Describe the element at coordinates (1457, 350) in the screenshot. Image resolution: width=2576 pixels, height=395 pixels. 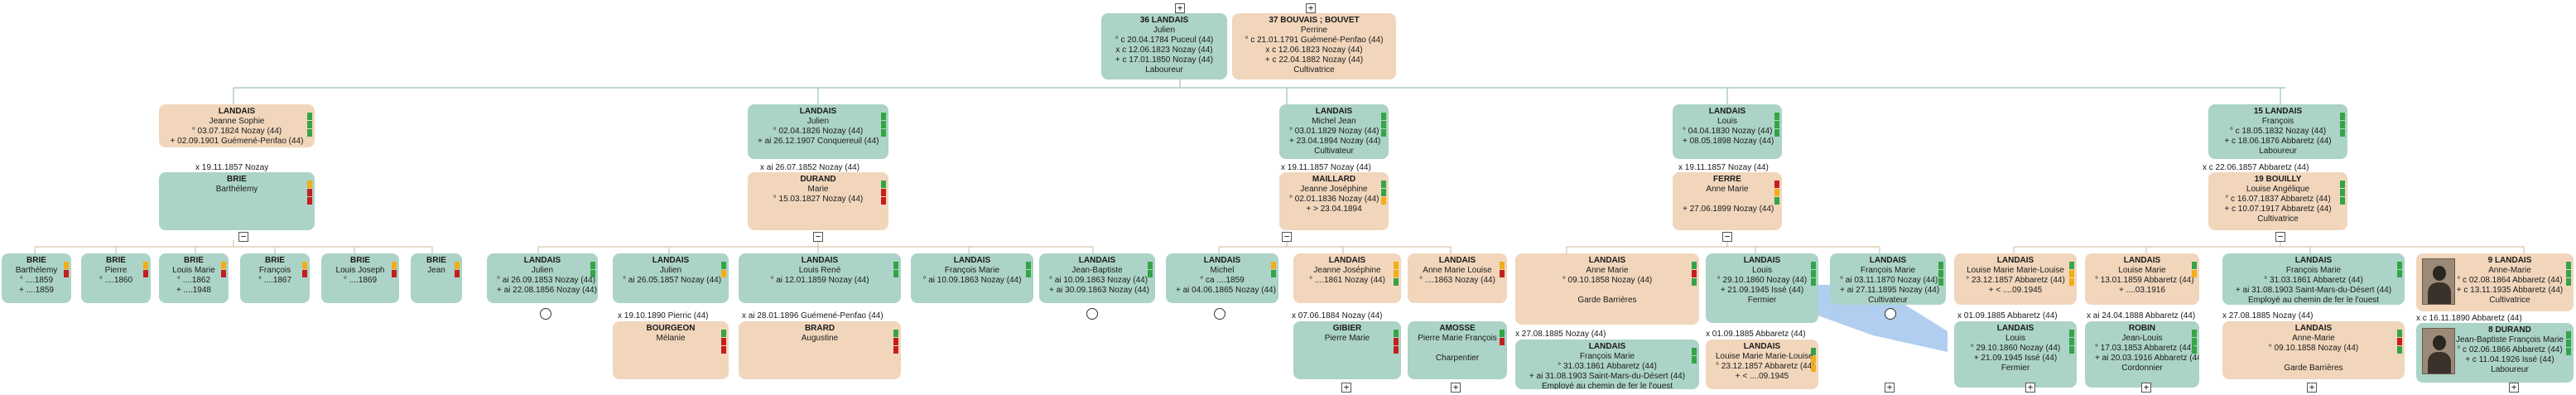
I see `person-card: AMOSSE Pierre Marie François Charpentier` at that location.